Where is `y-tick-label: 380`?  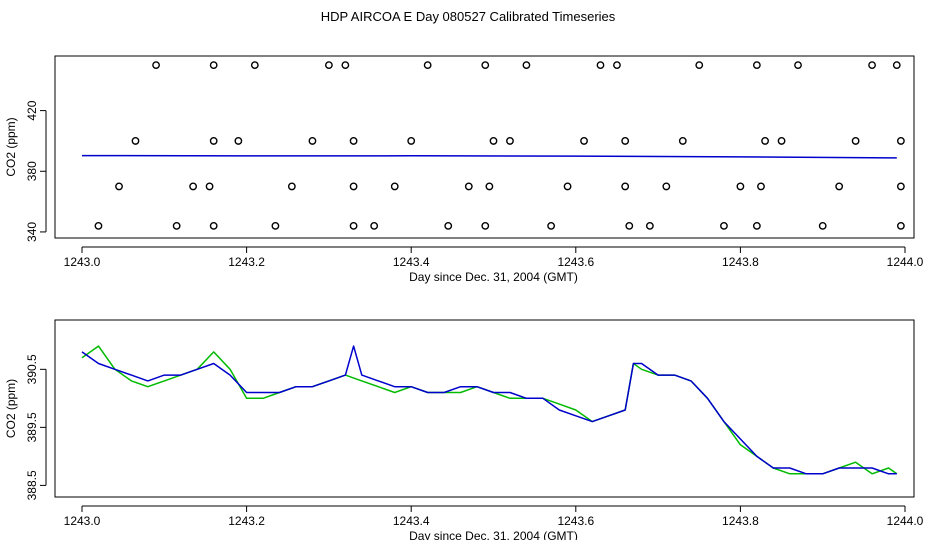
y-tick-label: 380 is located at coordinates (32, 171).